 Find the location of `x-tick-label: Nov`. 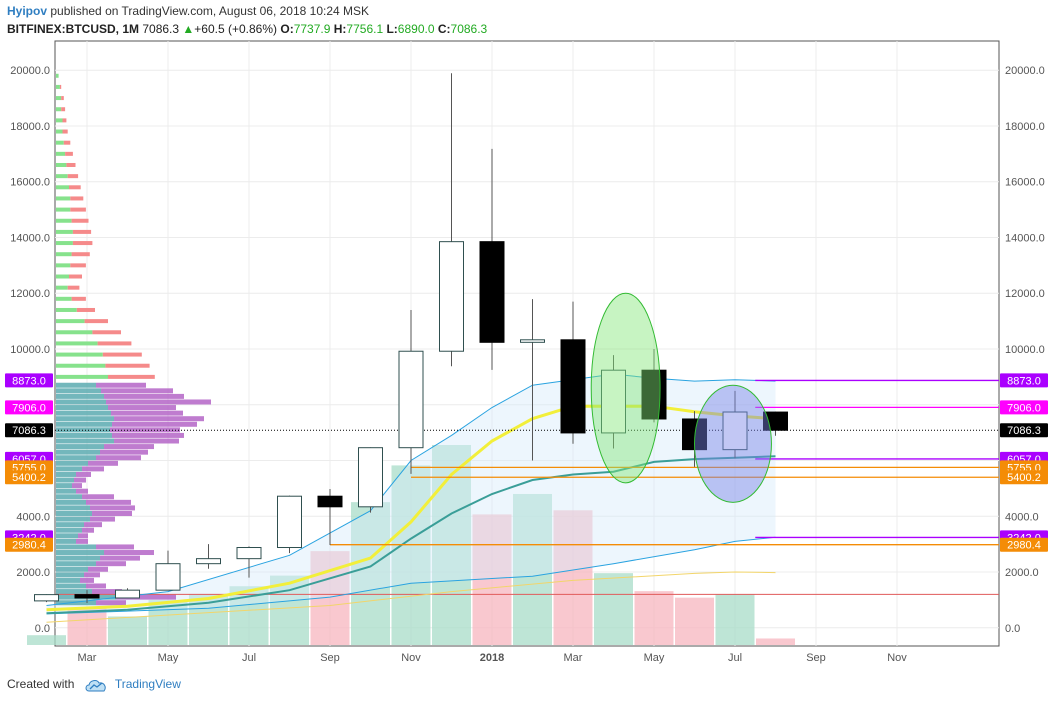

x-tick-label: Nov is located at coordinates (897, 658).